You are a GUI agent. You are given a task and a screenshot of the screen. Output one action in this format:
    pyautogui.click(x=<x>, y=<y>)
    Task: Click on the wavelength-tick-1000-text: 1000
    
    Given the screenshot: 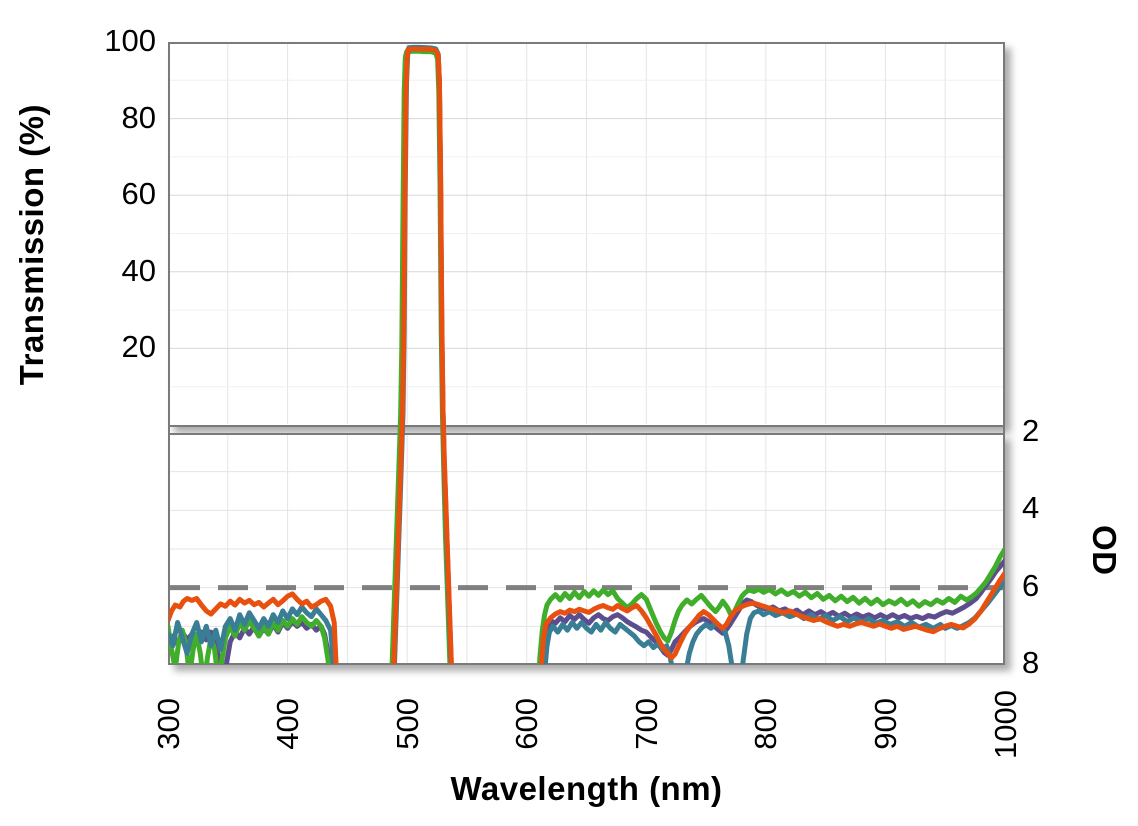 What is the action you would take?
    pyautogui.click(x=1005, y=724)
    